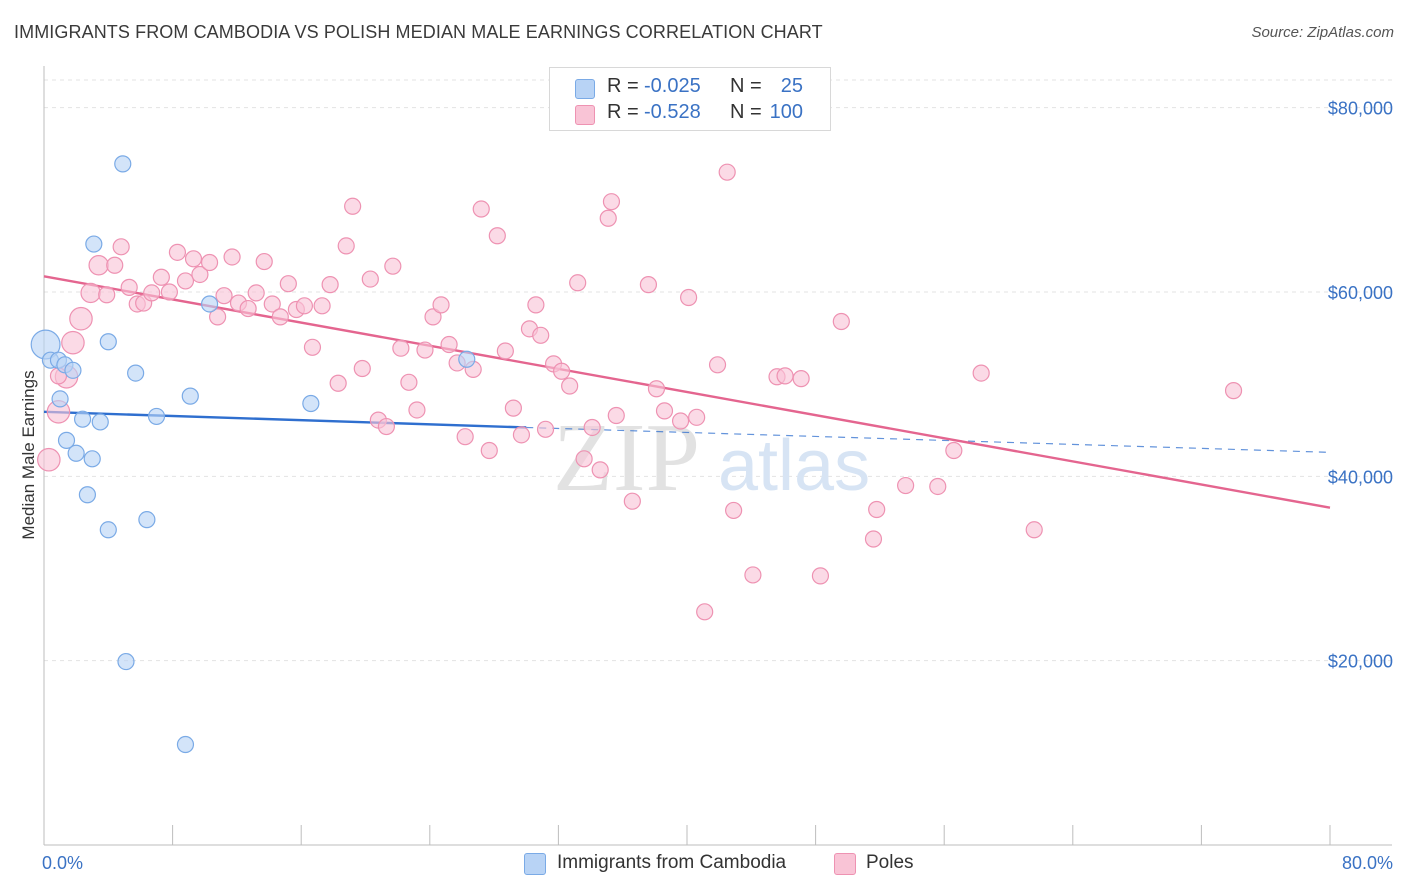 The width and height of the screenshot is (1406, 892). What do you see at coordinates (746, 86) in the screenshot?
I see `legend-n-label: N =` at bounding box center [746, 86].